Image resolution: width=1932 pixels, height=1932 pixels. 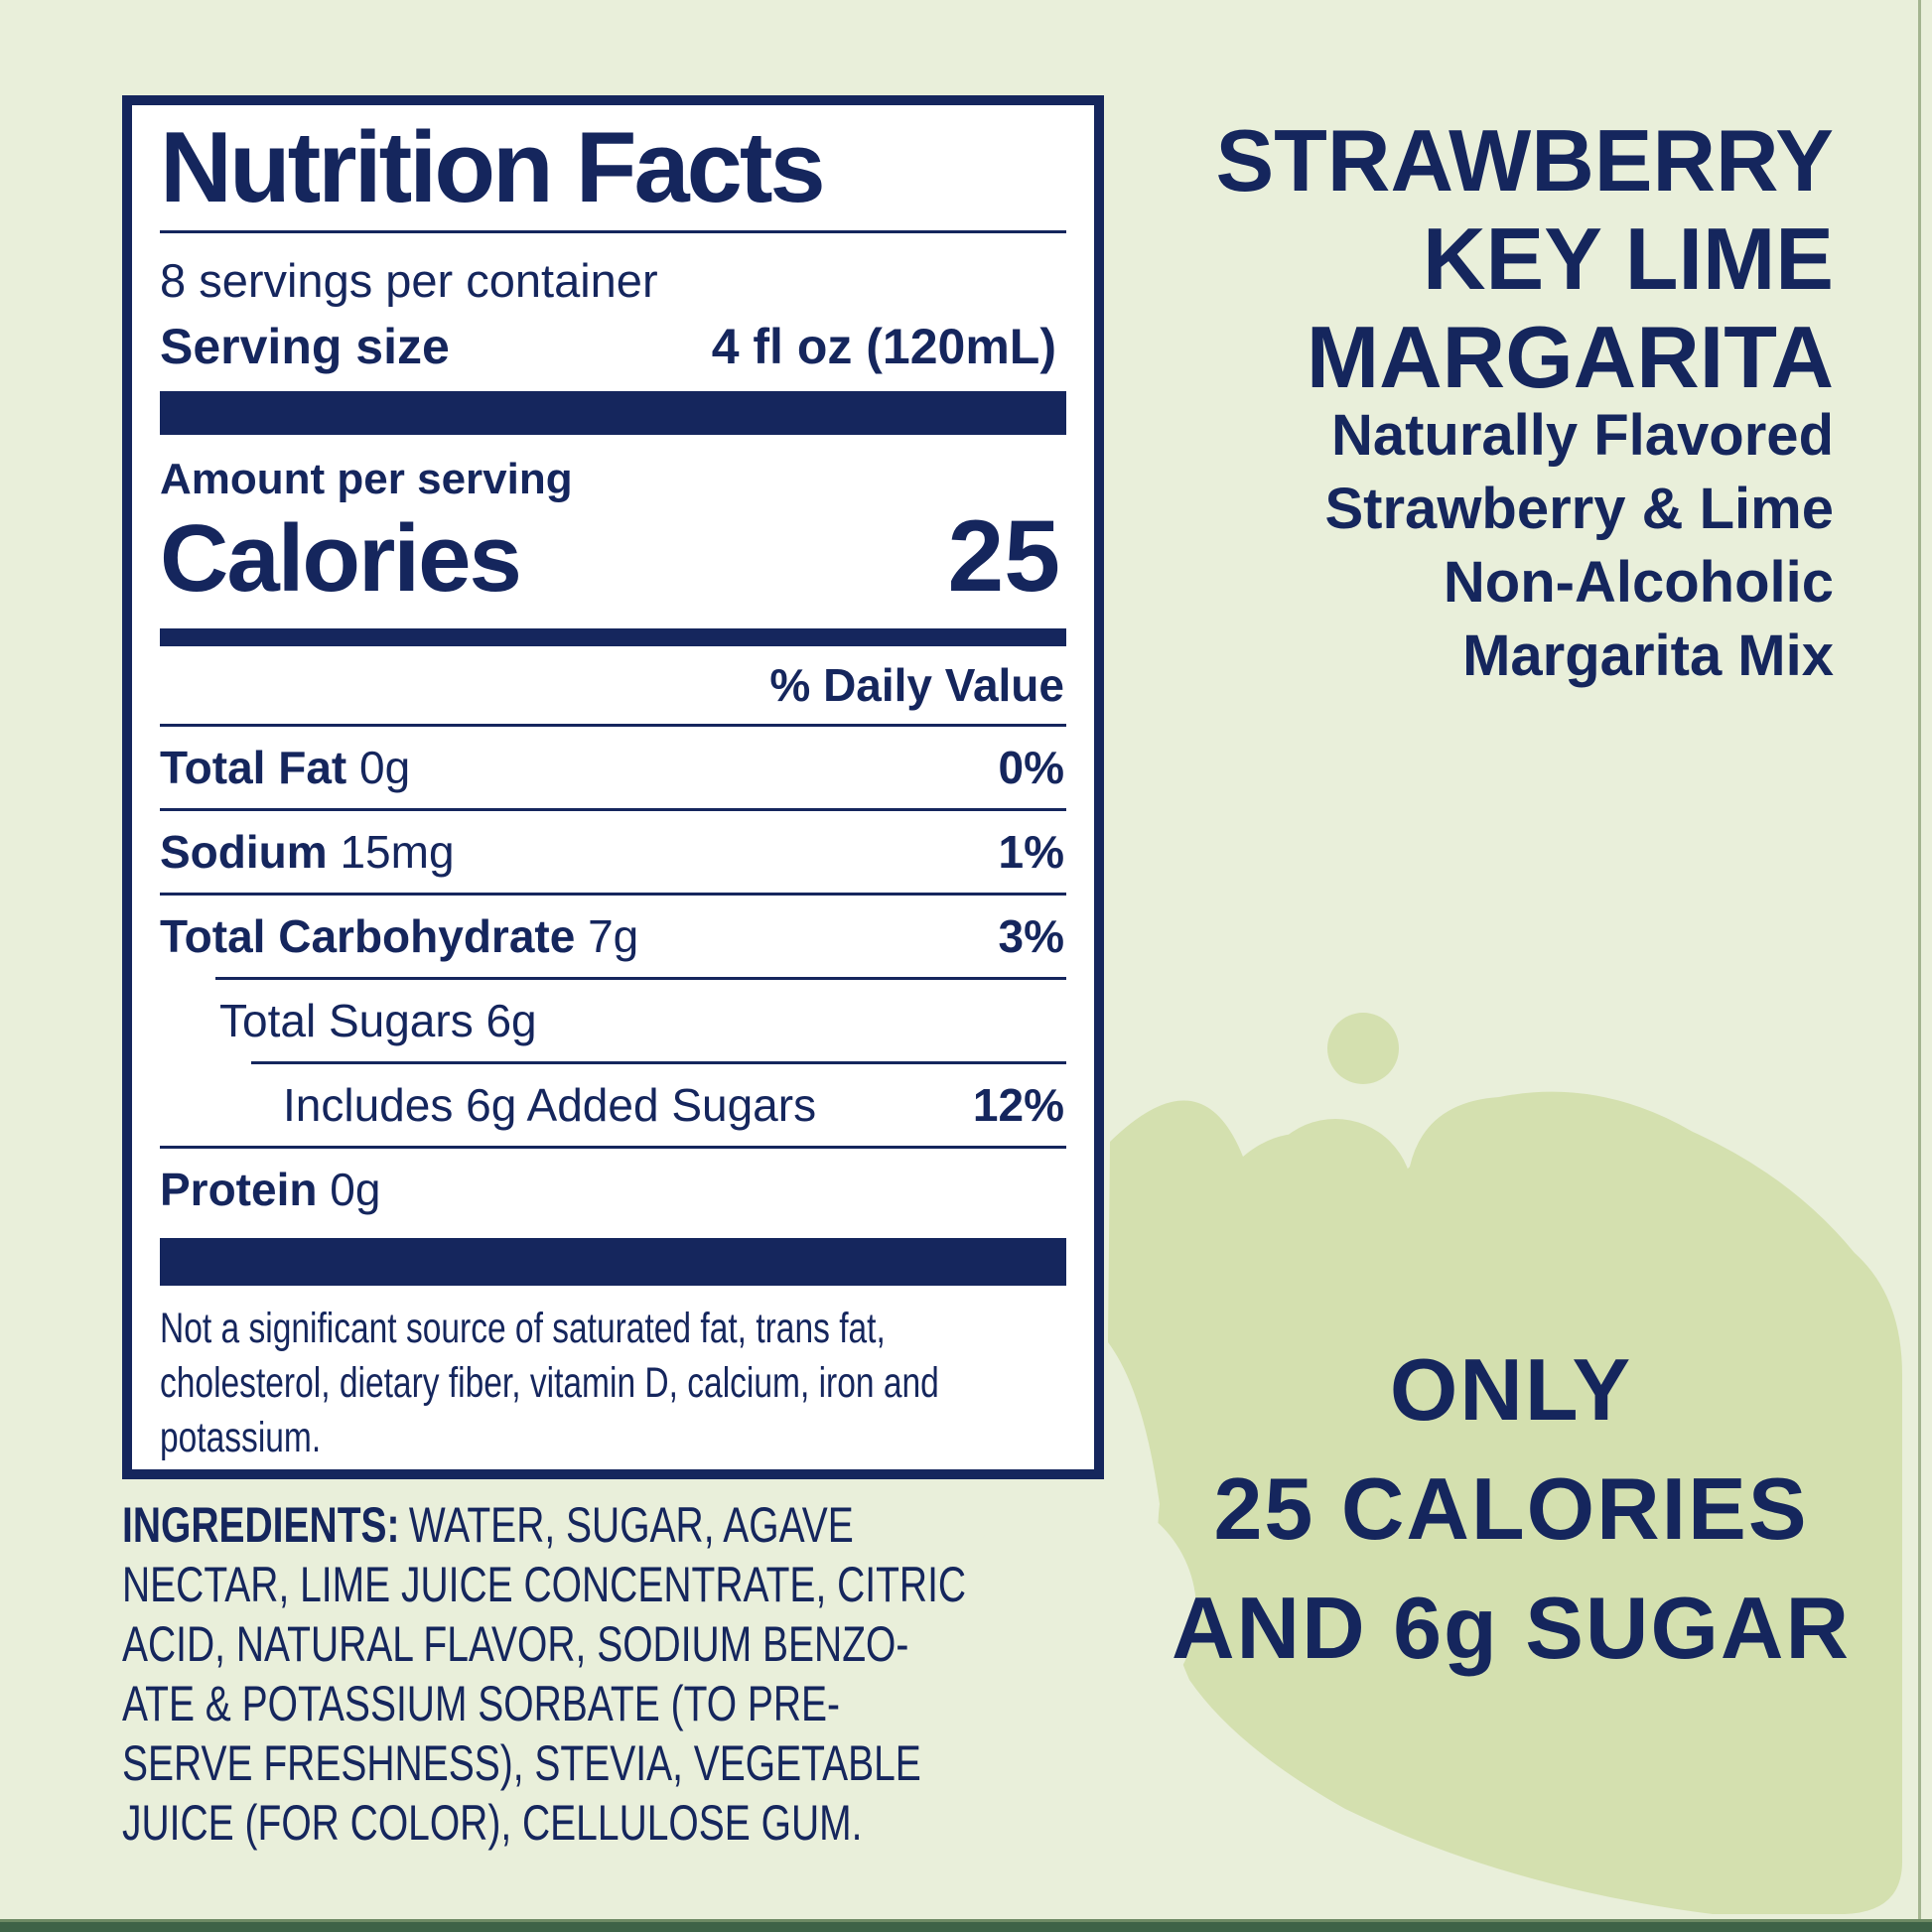 What do you see at coordinates (884, 347) in the screenshot?
I see `serving-size-value: 4 fl oz (120mL)` at bounding box center [884, 347].